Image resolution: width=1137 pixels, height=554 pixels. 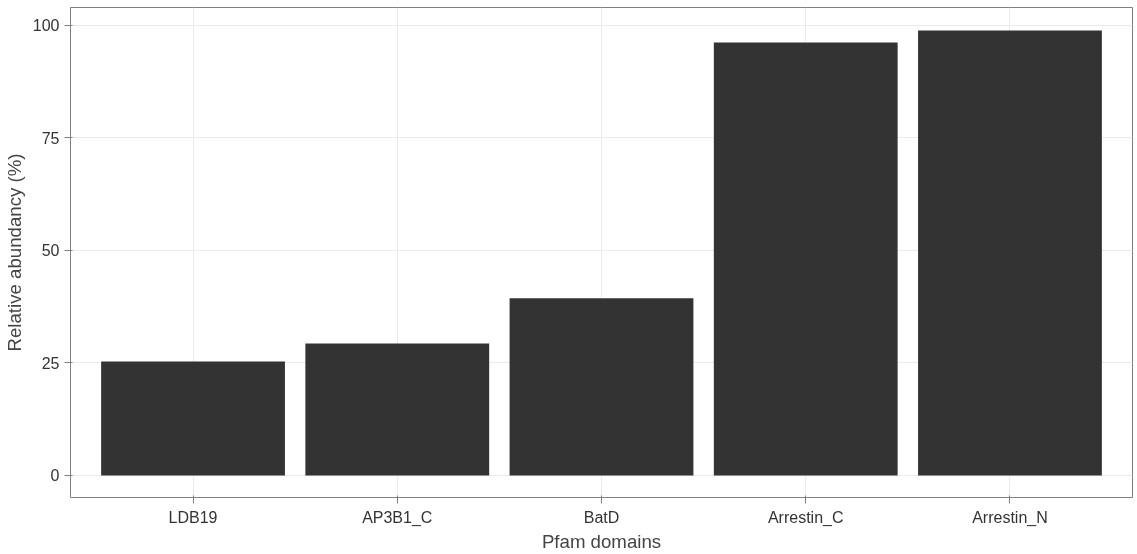 I want to click on x-axis-title: Pfam domains, so click(x=601, y=541).